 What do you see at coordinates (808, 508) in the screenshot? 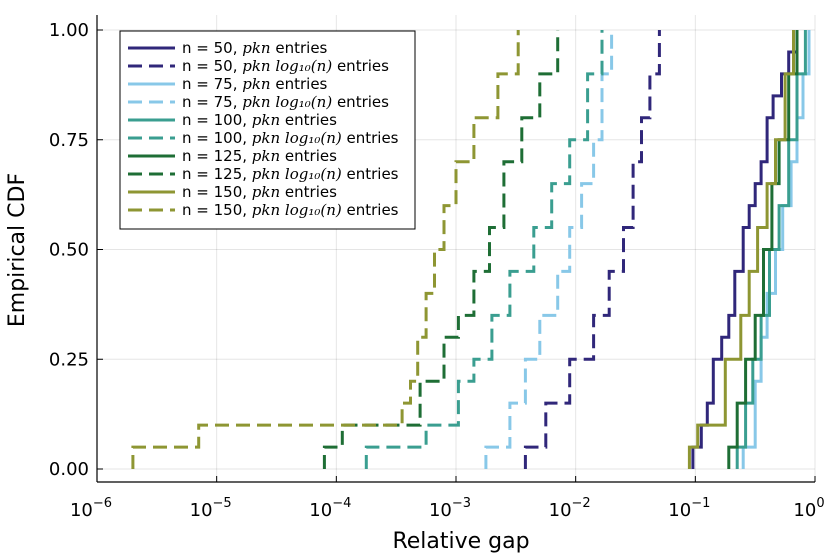
I see `x-tick-label: 10⁰` at bounding box center [808, 508].